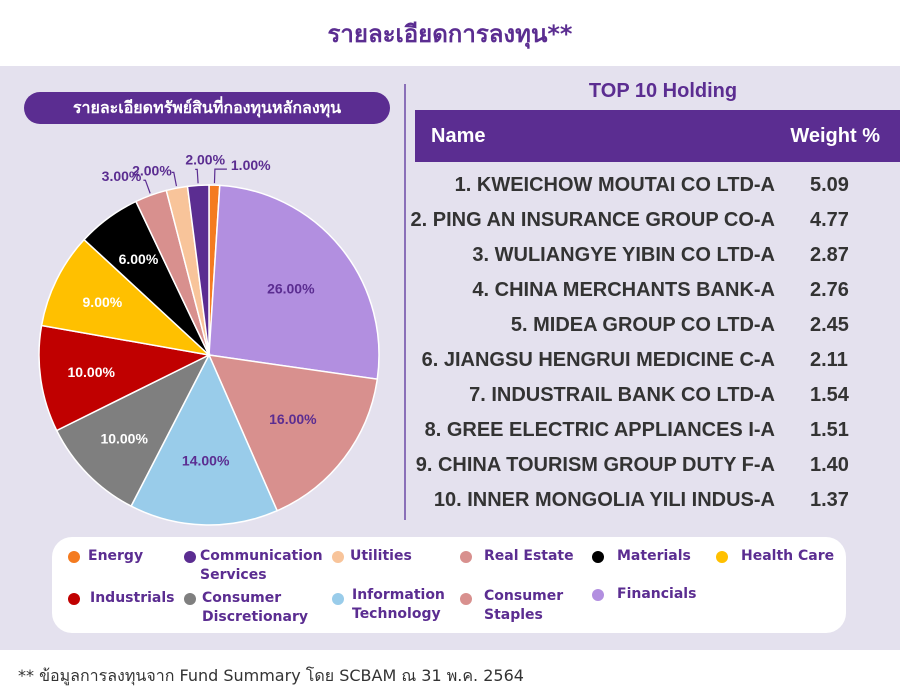 The height and width of the screenshot is (700, 900). What do you see at coordinates (599, 430) in the screenshot?
I see `holding-name: 8. GREE ELECTRIC APPLIANCES I-A` at bounding box center [599, 430].